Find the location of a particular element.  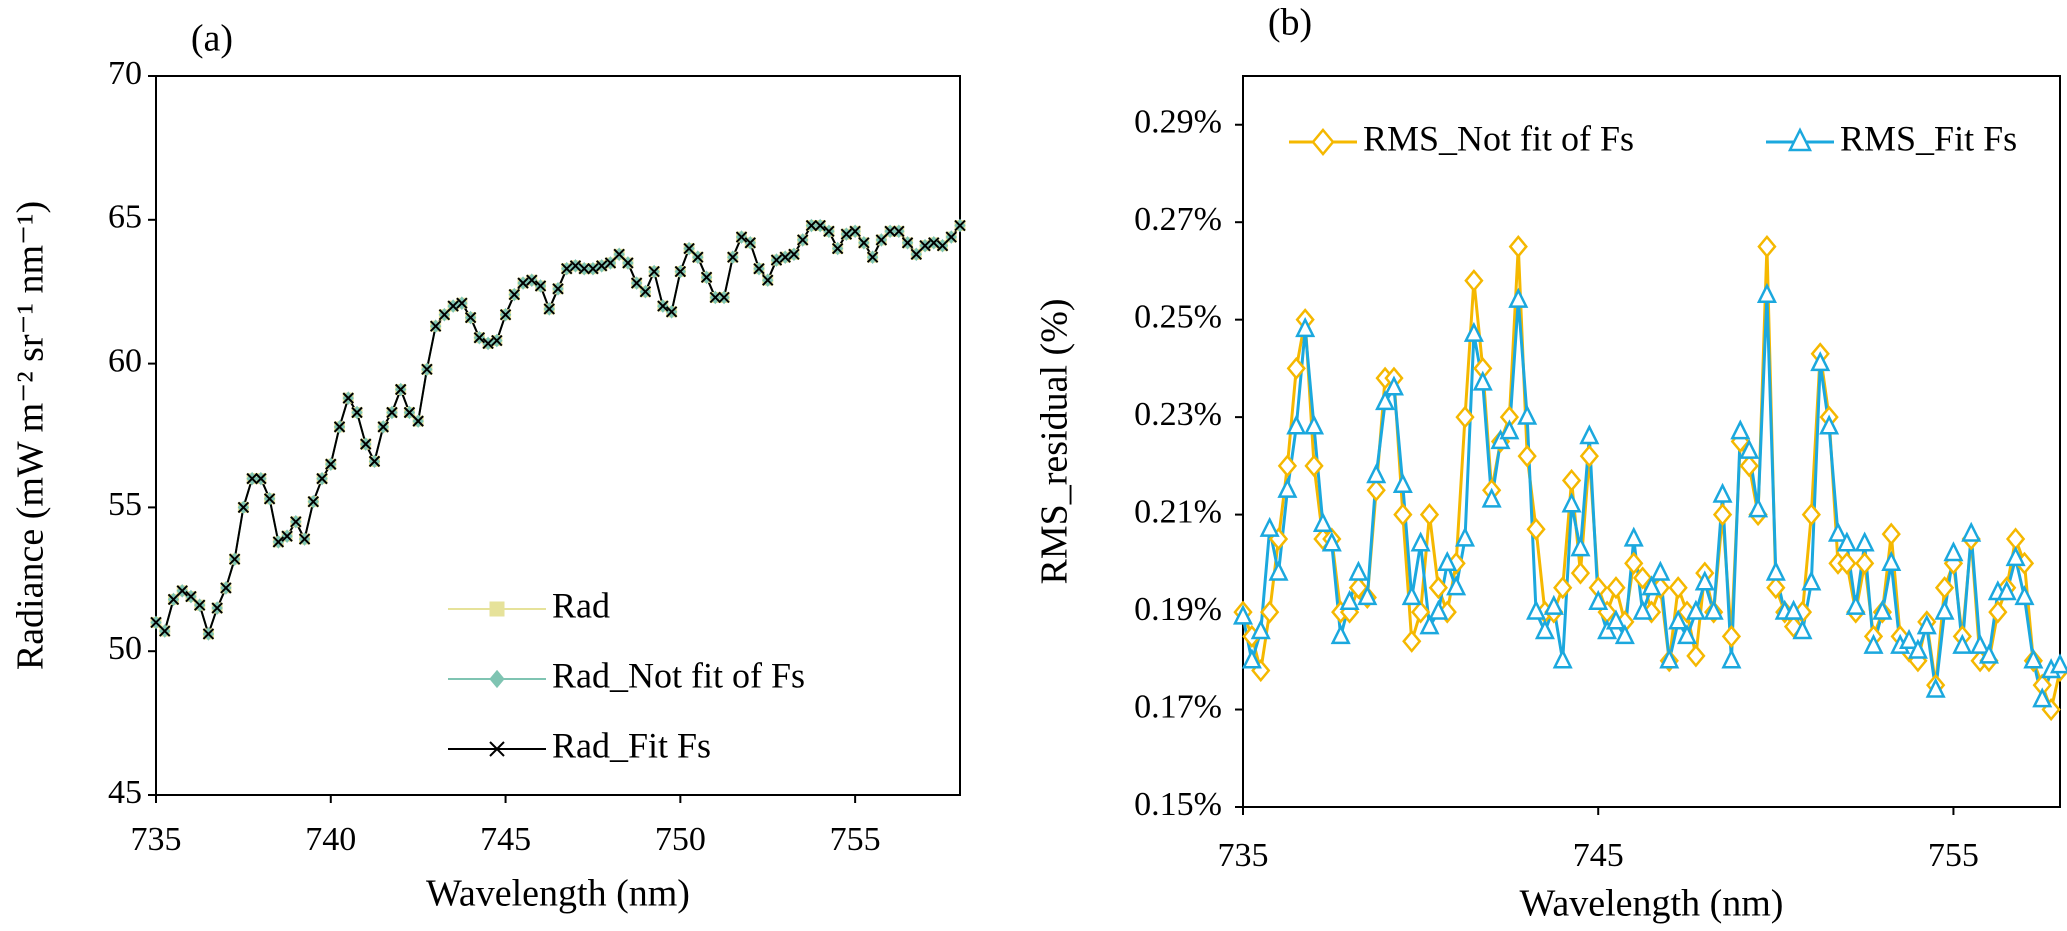

legend-label: Rad_Not fit of Fs is located at coordinates (678, 675).